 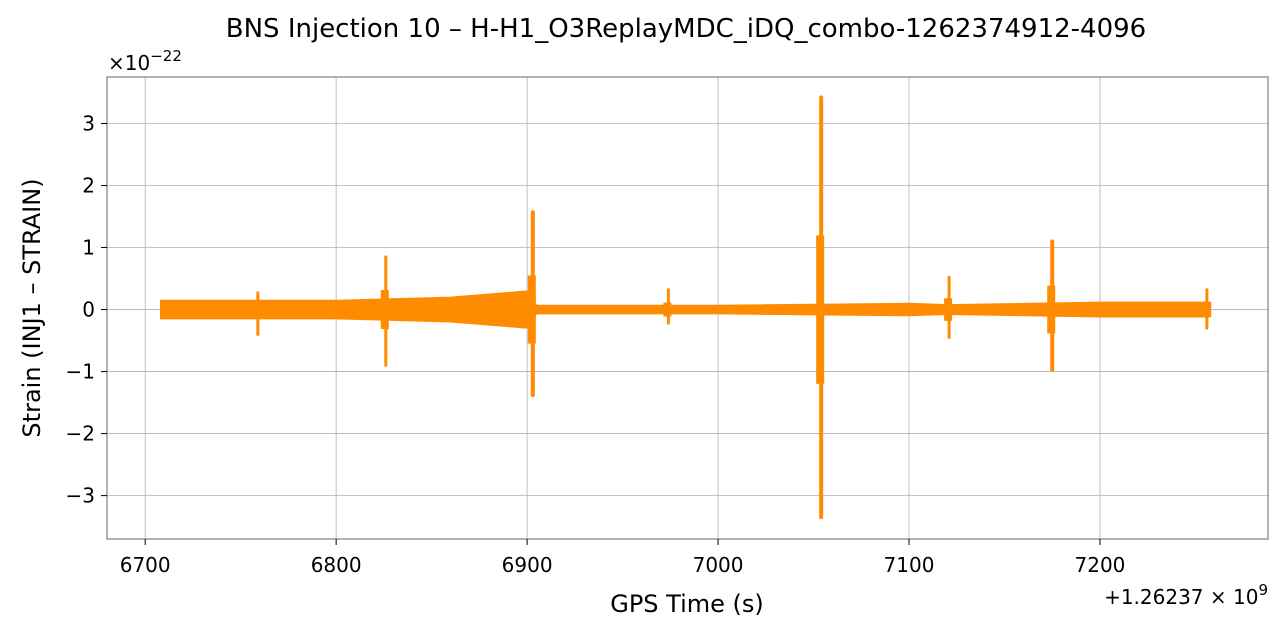 What do you see at coordinates (527, 565) in the screenshot?
I see `x-tick-label: 6900` at bounding box center [527, 565].